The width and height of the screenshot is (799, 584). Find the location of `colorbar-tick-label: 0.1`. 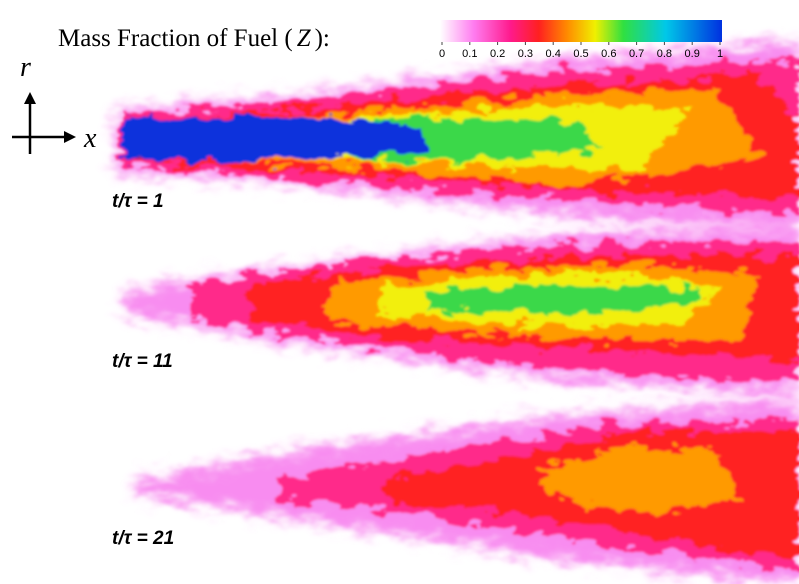

colorbar-tick-label: 0.1 is located at coordinates (469, 54).